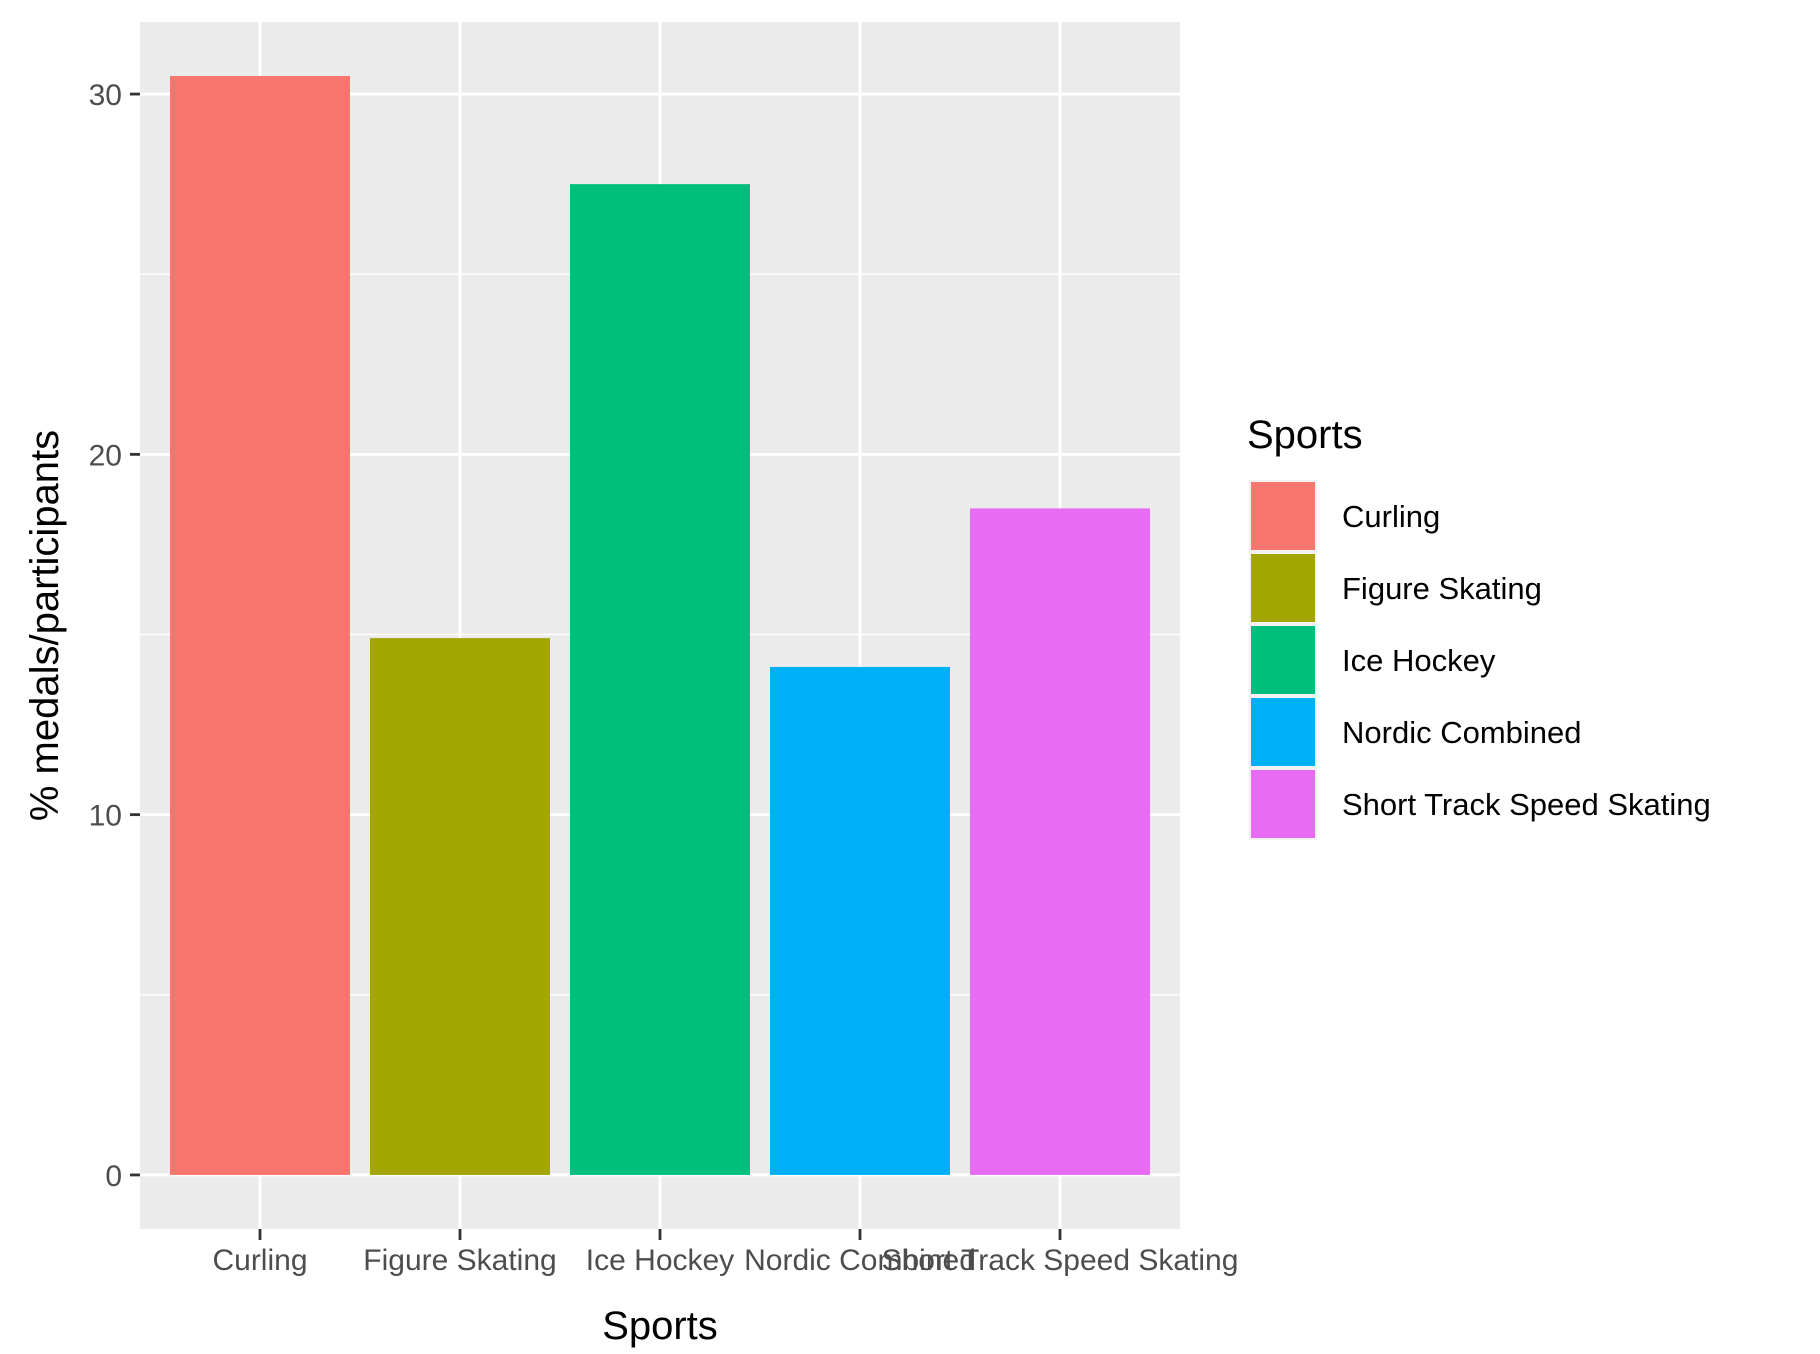  I want to click on x-axis-title: Sports, so click(660, 1326).